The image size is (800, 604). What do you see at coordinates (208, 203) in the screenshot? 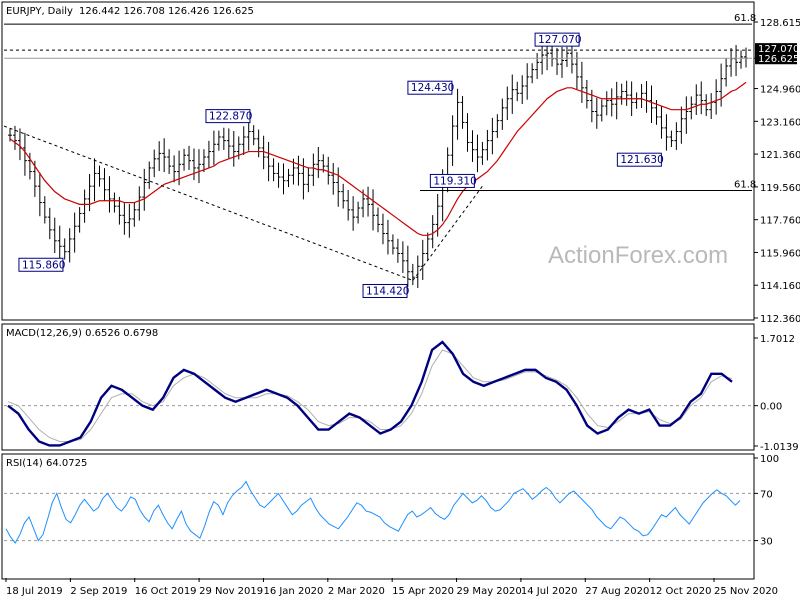
I see `down-trendline` at bounding box center [208, 203].